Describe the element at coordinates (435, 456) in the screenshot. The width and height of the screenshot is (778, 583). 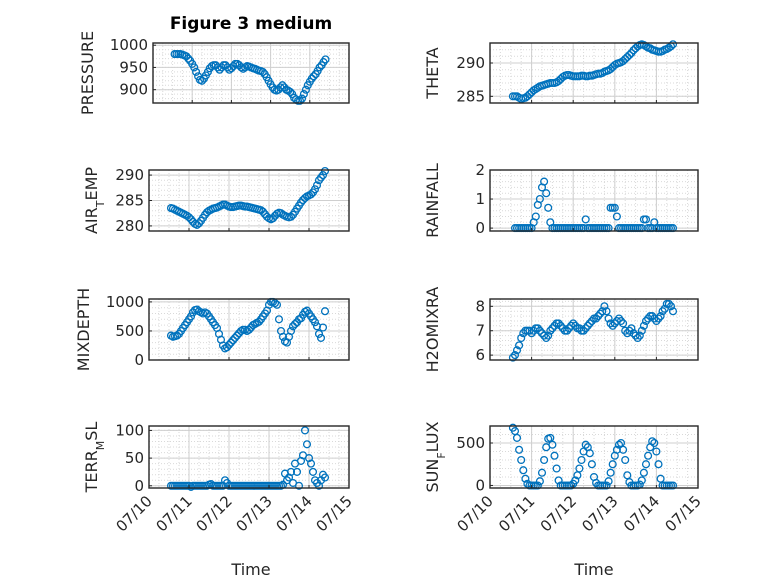
I see `y-axis-label: SUNFLUX` at that location.